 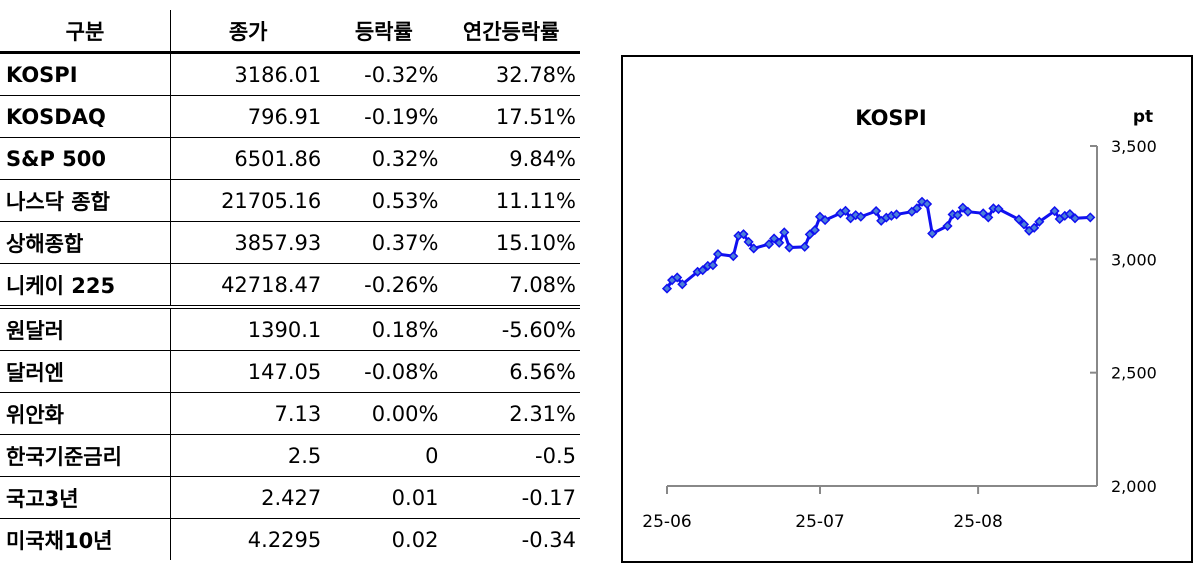 I want to click on row-name: 국고3년, so click(x=85, y=497).